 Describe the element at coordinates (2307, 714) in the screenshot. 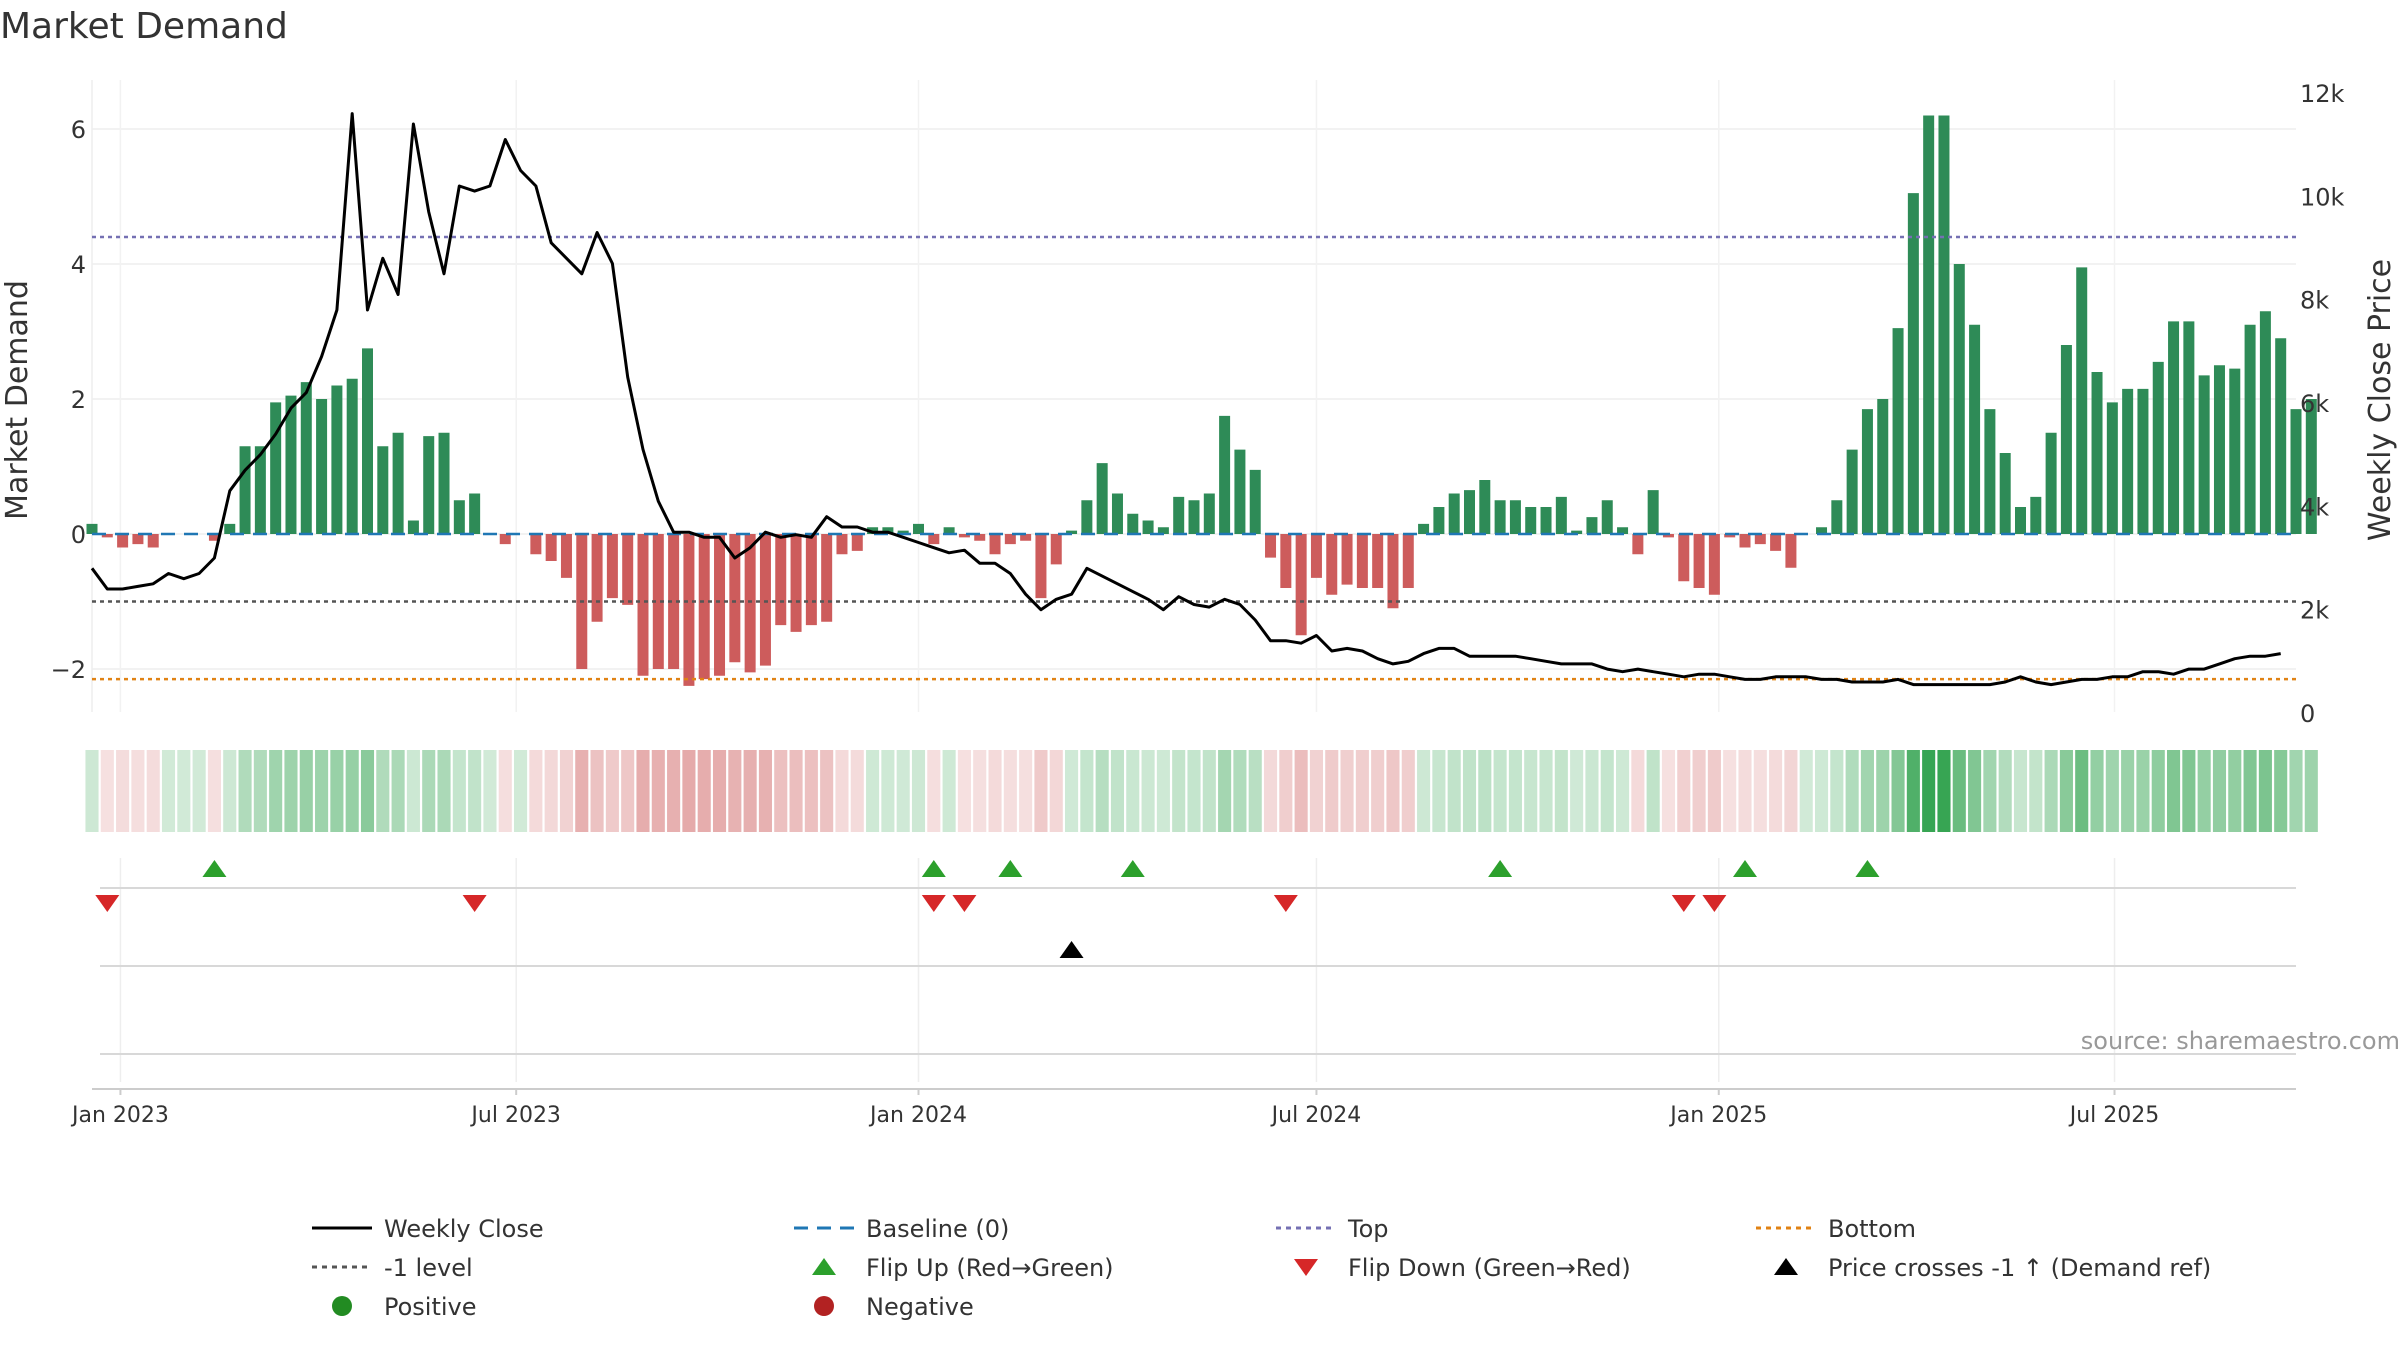

I see `y2-tick-label: 0` at that location.